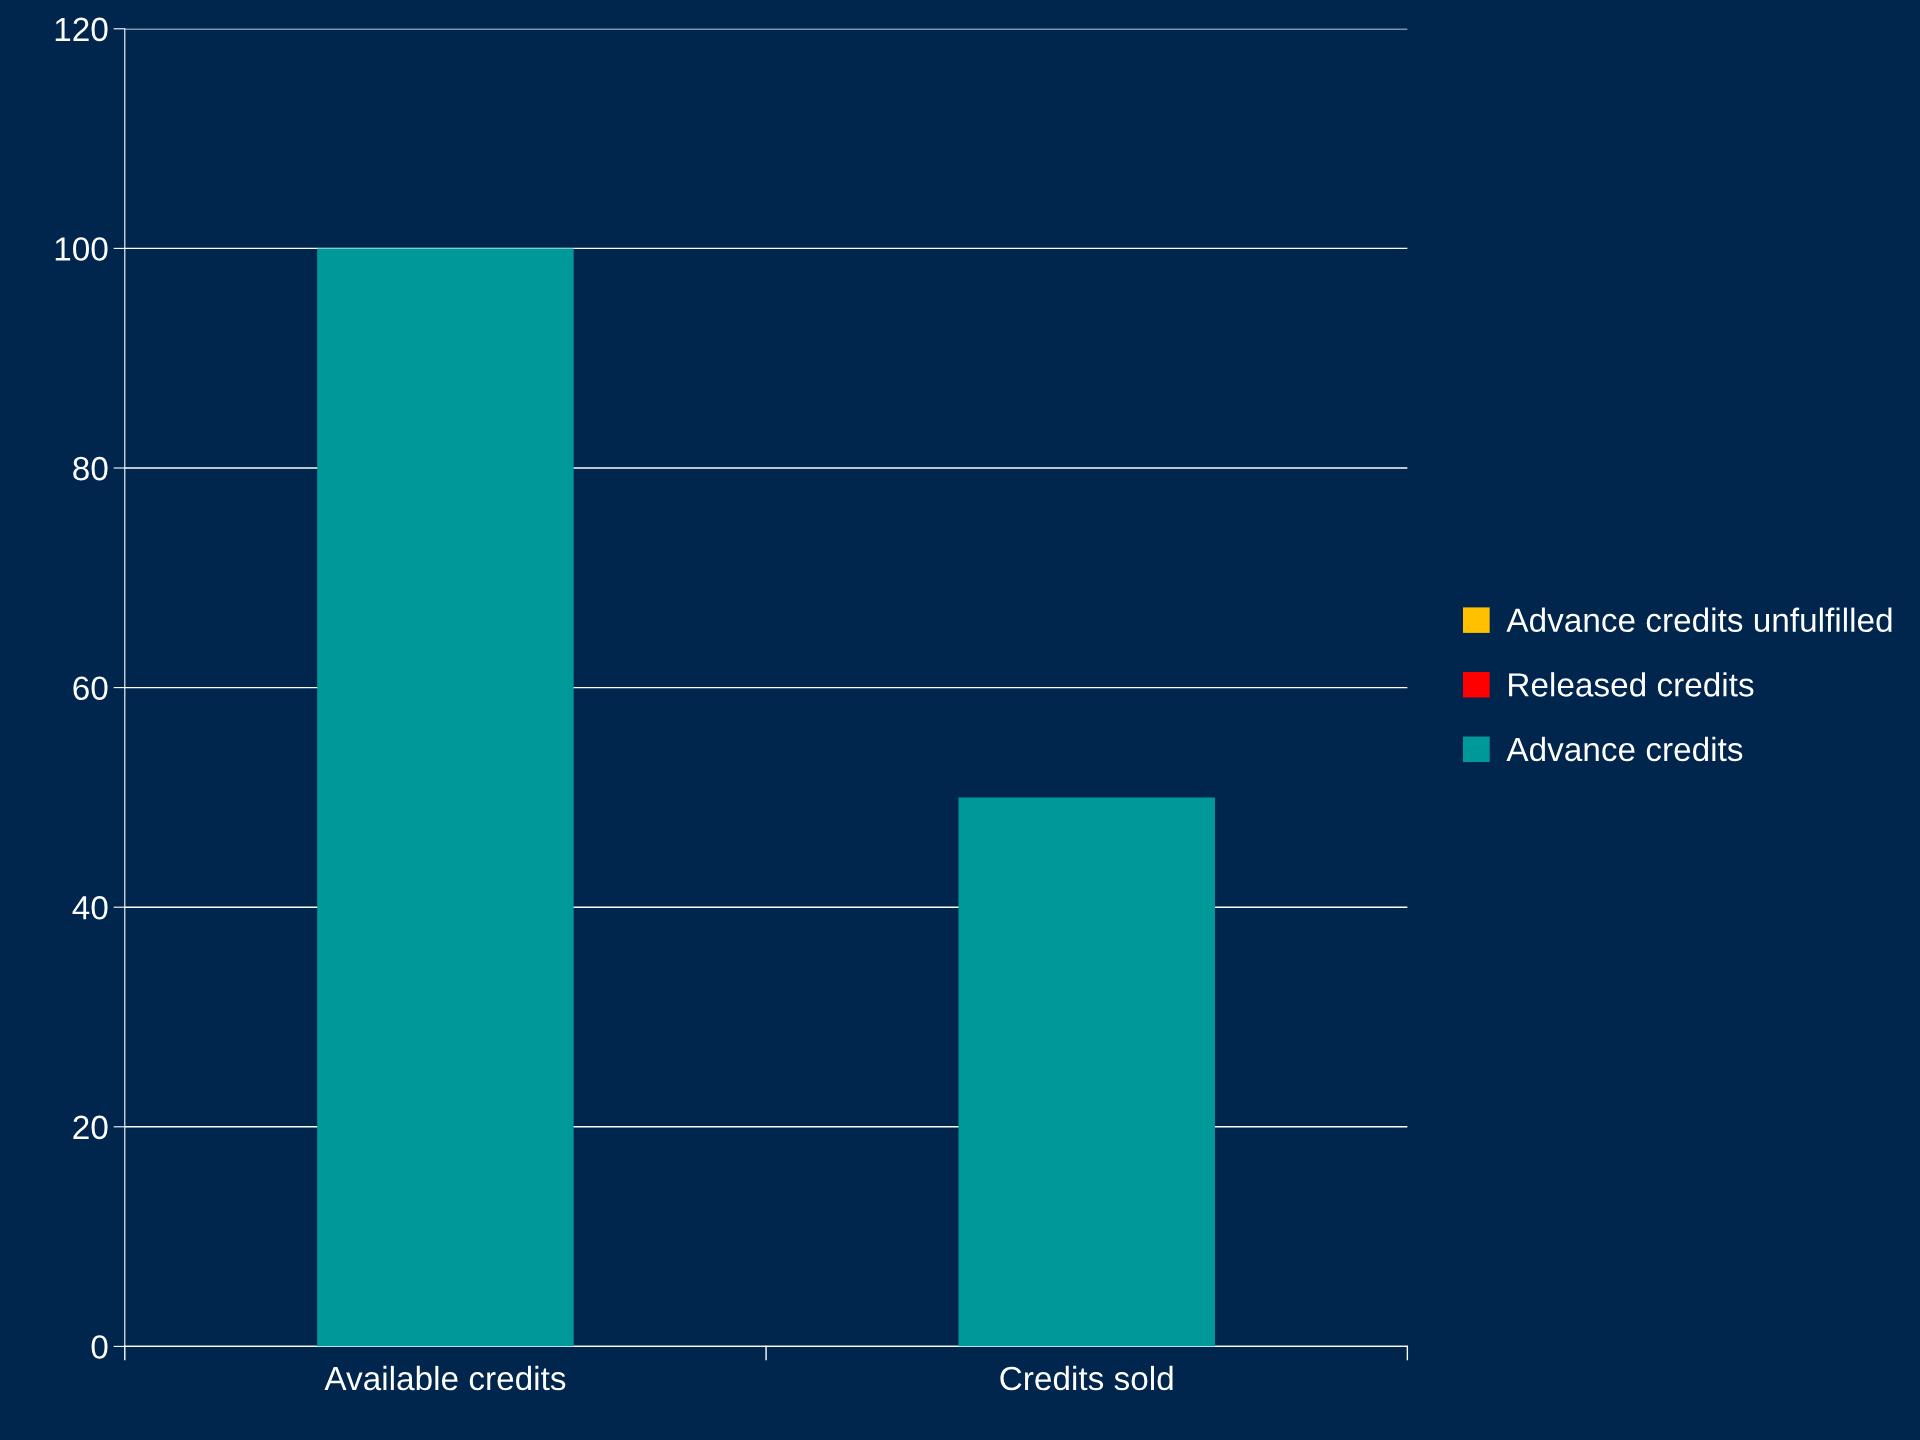  I want to click on y-tick-label: 100, so click(81, 249).